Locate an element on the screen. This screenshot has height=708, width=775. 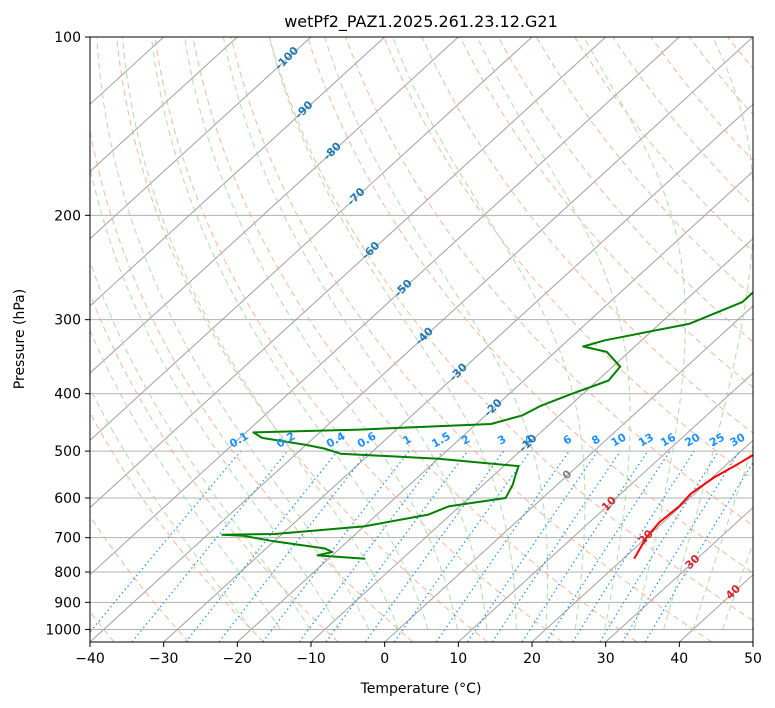
y-tick-label: 200 is located at coordinates (67, 216).